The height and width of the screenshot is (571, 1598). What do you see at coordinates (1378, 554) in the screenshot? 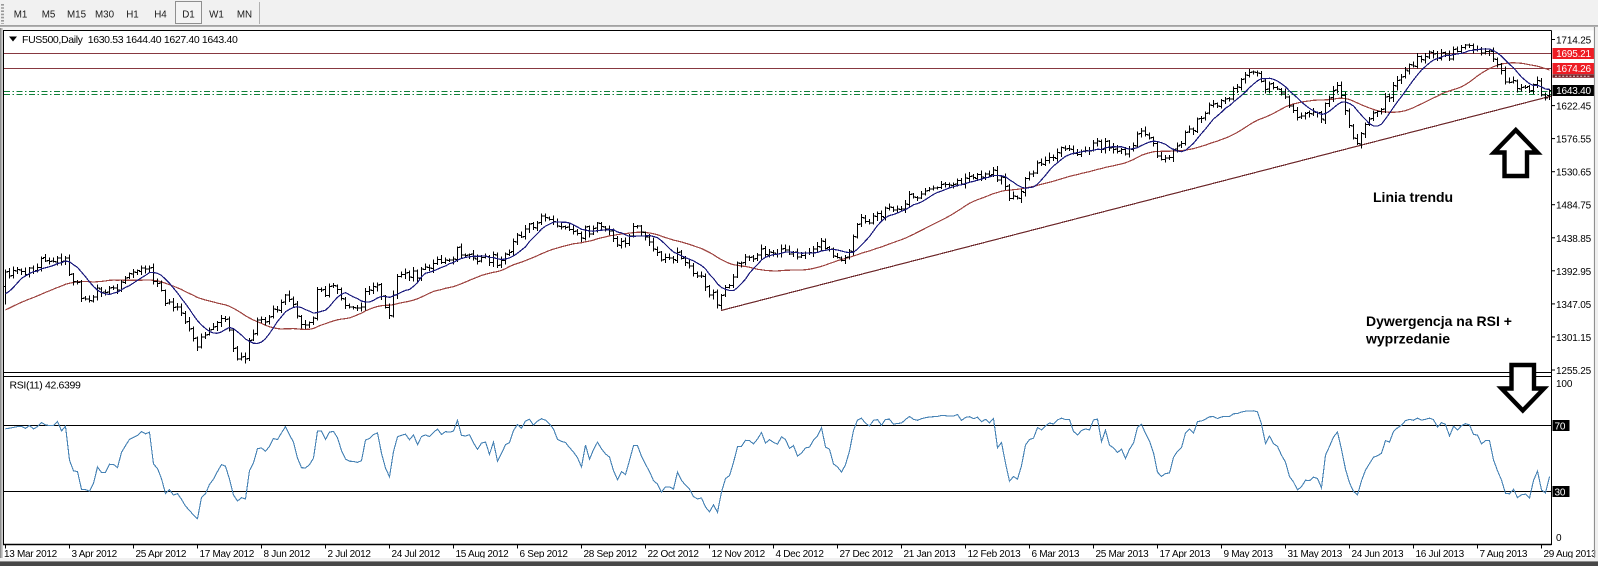
I see `svg-text: 24 Jun 2013` at bounding box center [1378, 554].